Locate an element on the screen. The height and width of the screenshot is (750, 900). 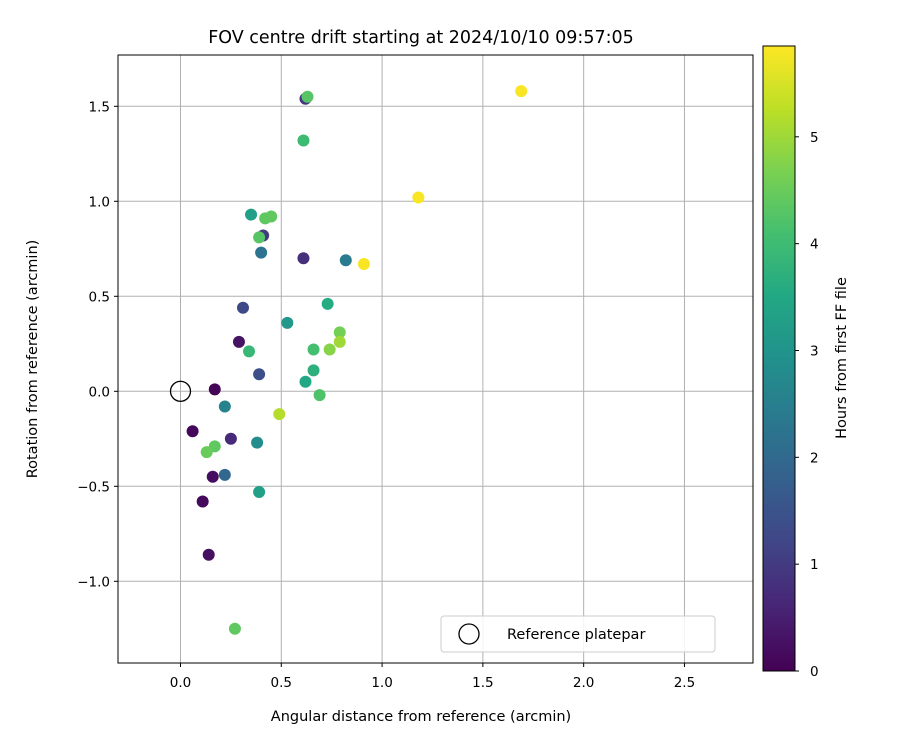
y-tick-label: 1.5 is located at coordinates (99, 107).